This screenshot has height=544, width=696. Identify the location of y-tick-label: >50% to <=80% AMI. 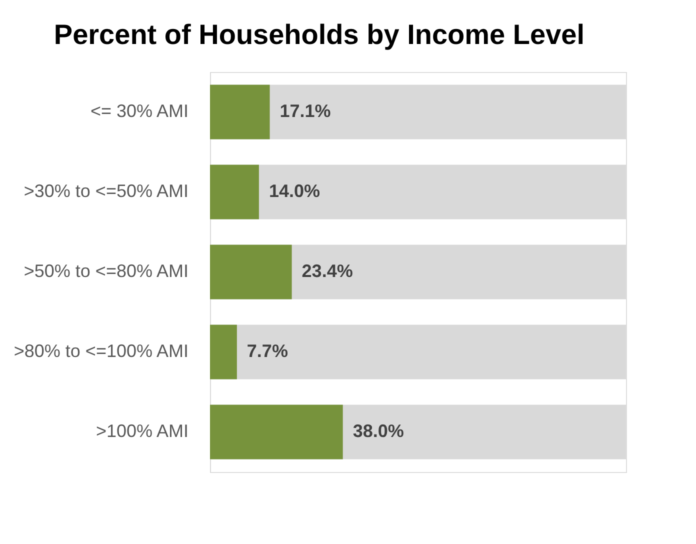
(106, 271).